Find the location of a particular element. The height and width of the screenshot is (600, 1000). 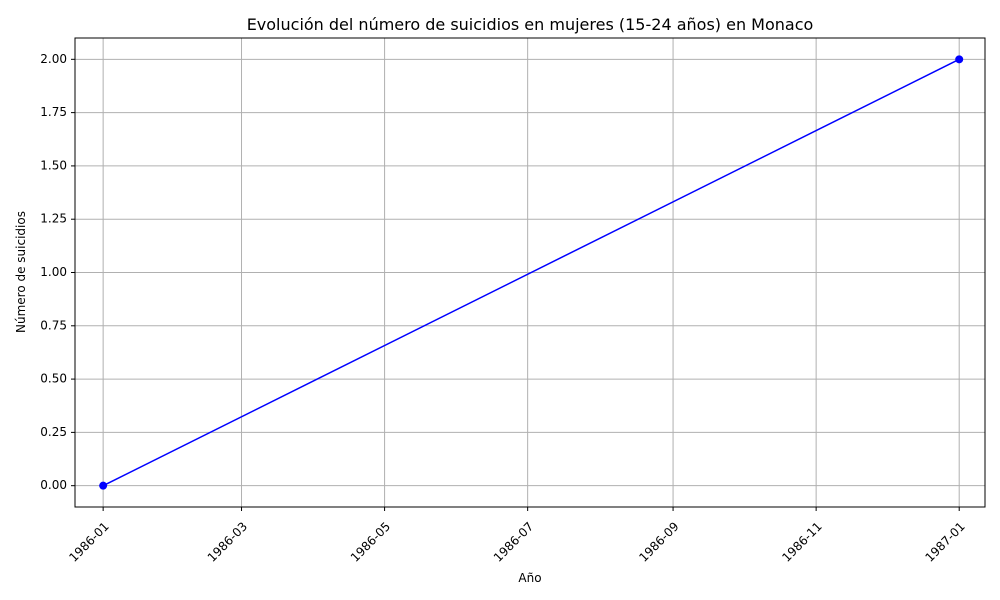

y-tick-label: 1.00 is located at coordinates (53, 272).